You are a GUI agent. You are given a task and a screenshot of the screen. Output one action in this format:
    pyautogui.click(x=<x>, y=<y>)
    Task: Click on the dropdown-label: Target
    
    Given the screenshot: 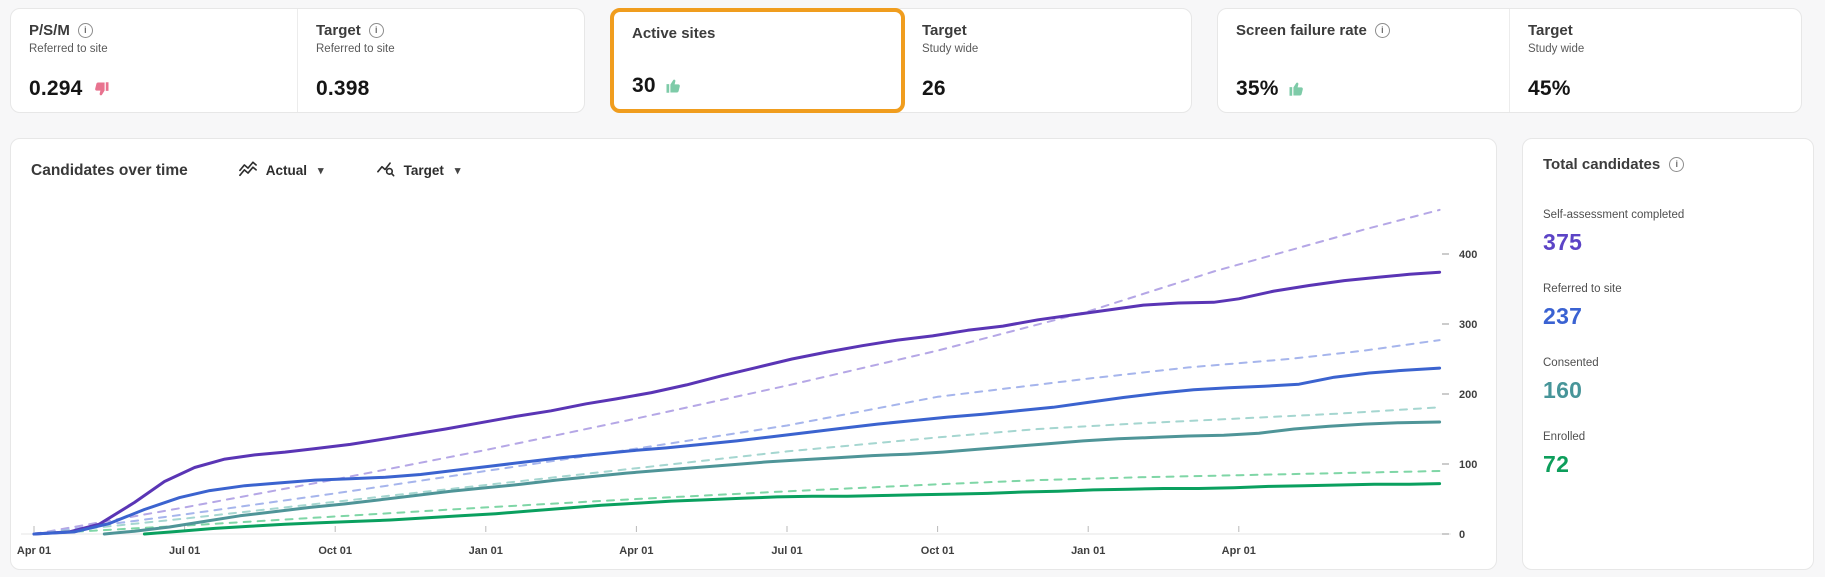 What is the action you would take?
    pyautogui.click(x=423, y=170)
    